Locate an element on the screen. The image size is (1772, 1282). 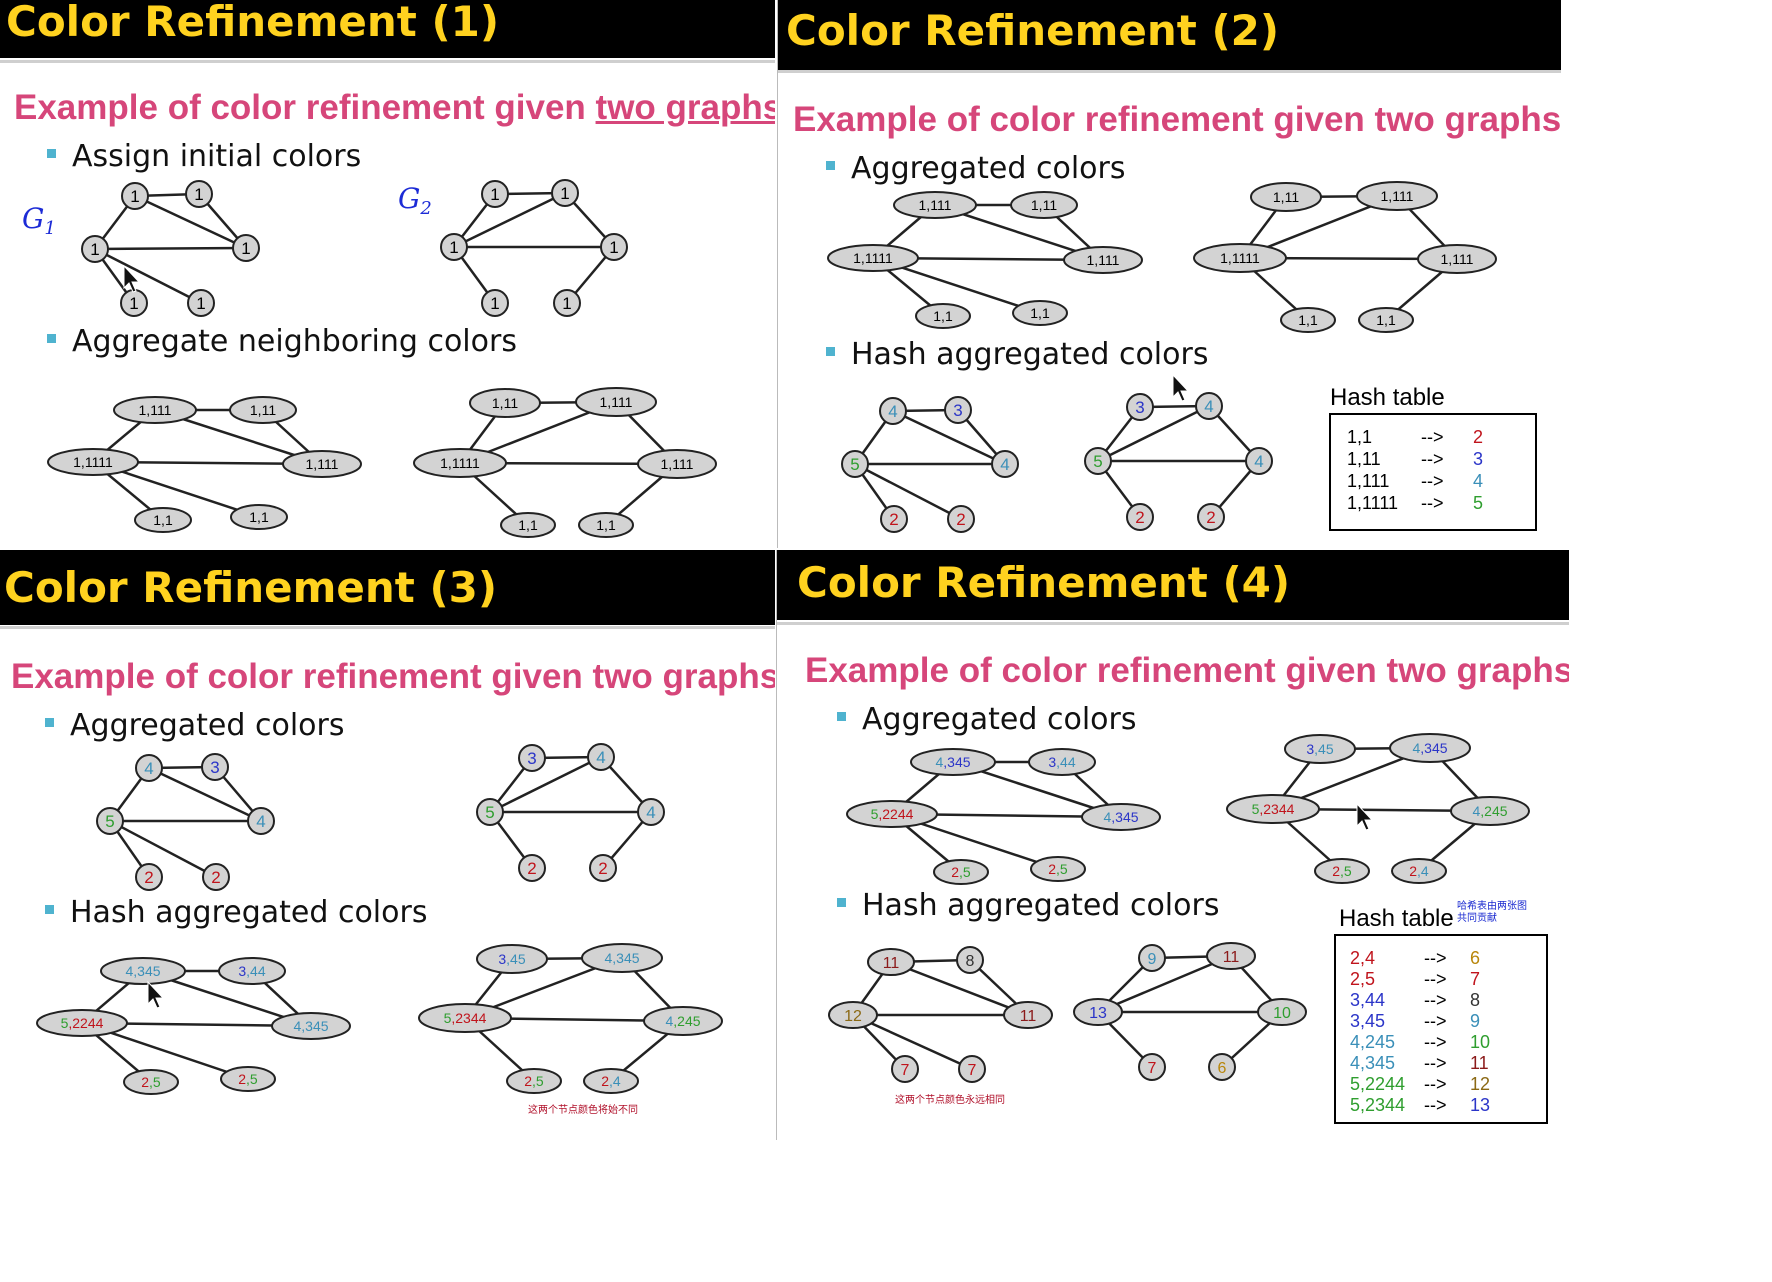
svg-text: 1,11 is located at coordinates (1044, 205).